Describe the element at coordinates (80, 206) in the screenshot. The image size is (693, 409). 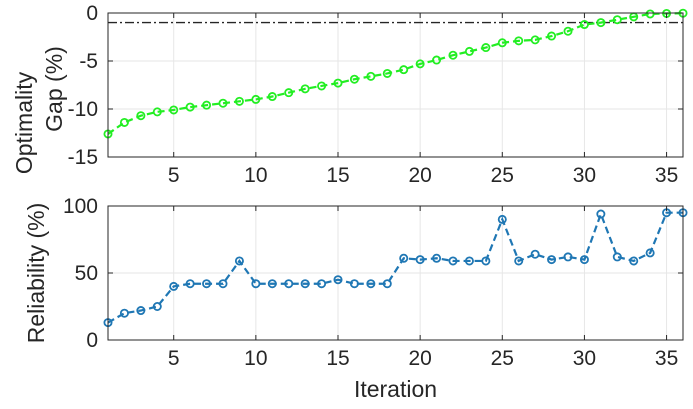
I see `y-tick-label: 100` at that location.